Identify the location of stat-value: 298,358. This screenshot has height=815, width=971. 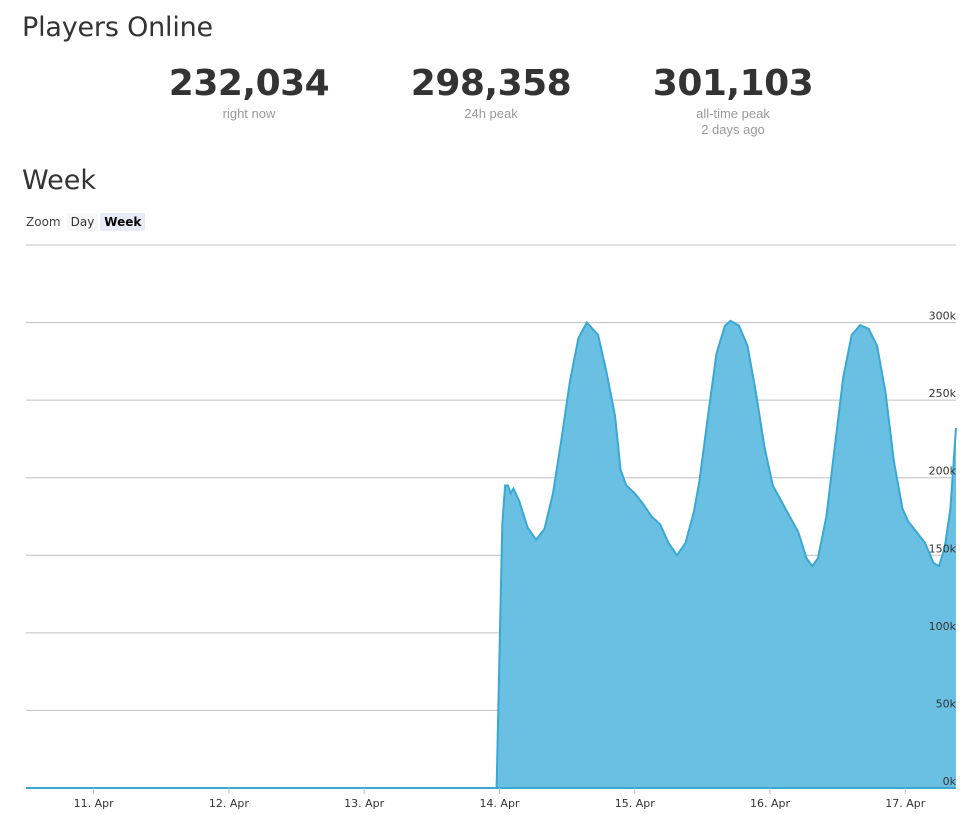
(491, 83).